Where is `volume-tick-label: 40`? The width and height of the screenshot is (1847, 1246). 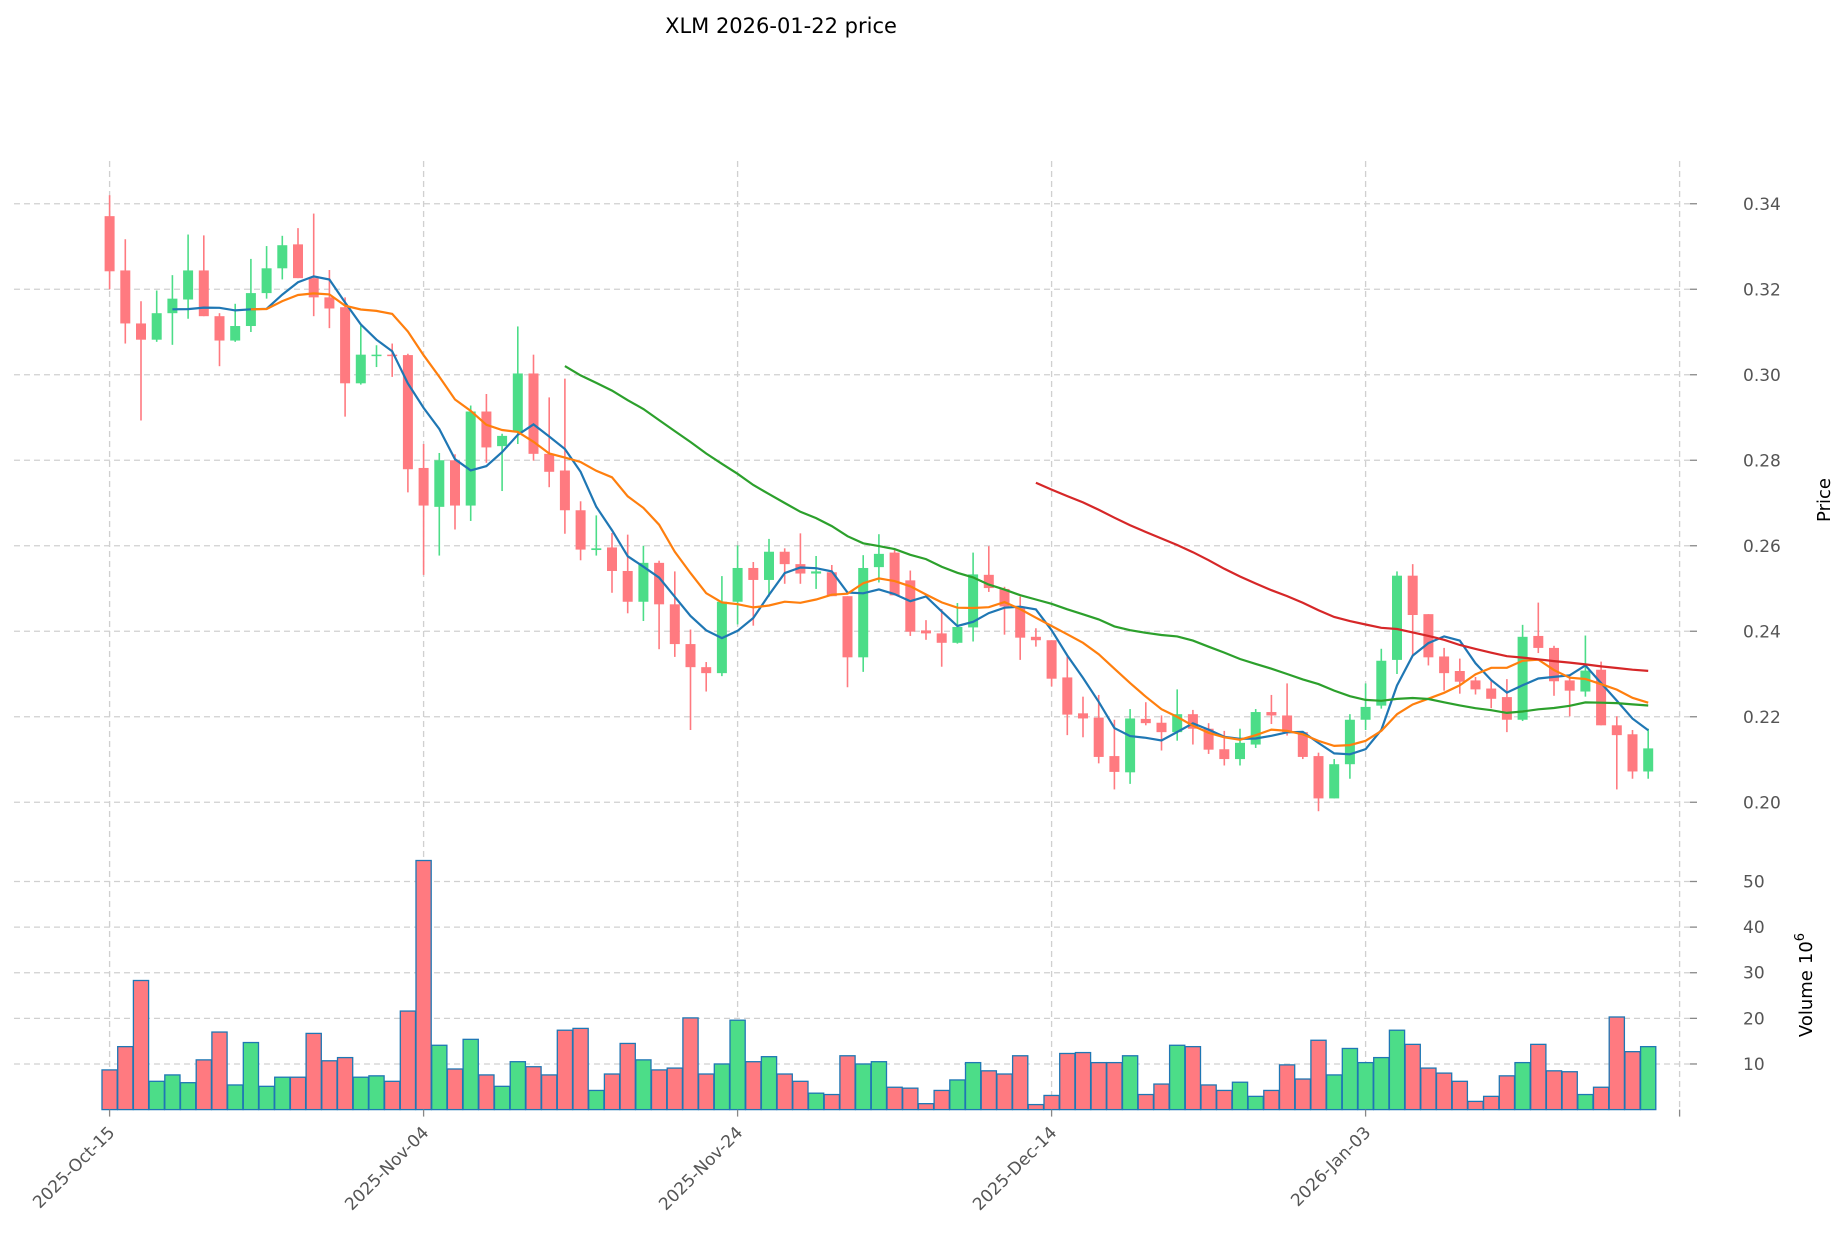
volume-tick-label: 40 is located at coordinates (1754, 928).